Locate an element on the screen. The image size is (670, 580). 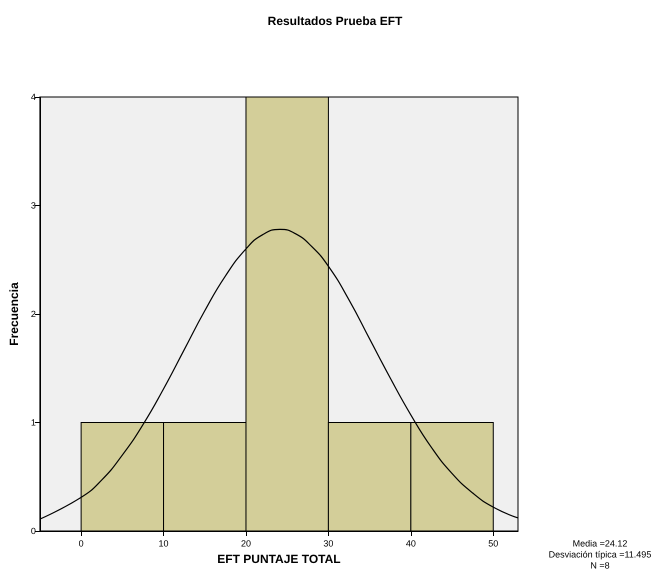
x-tick-label: 50 is located at coordinates (493, 543).